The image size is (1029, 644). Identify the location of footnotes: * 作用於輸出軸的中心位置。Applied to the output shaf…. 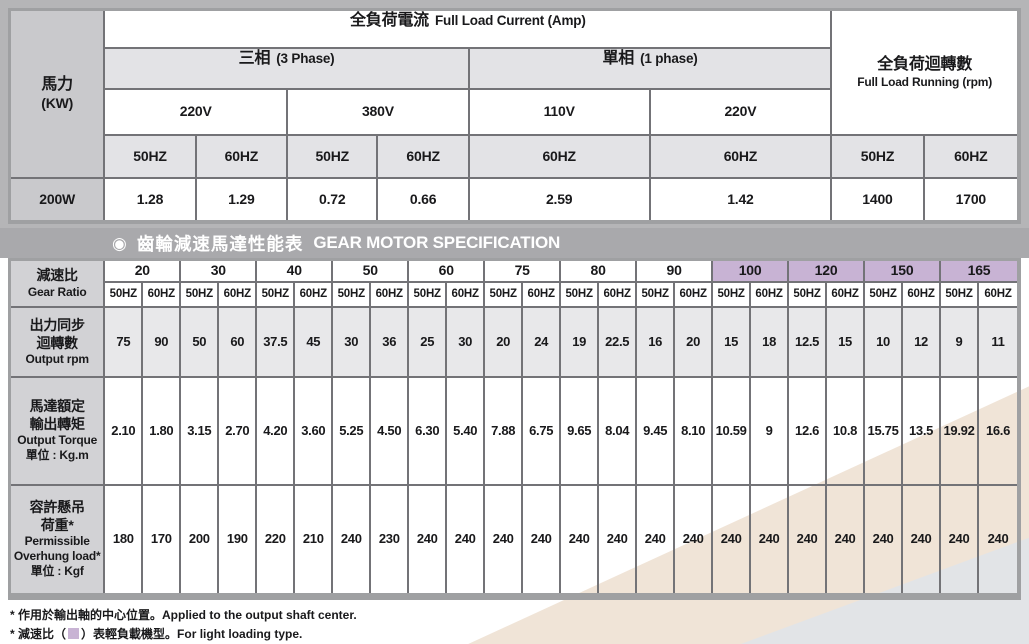
(183, 625).